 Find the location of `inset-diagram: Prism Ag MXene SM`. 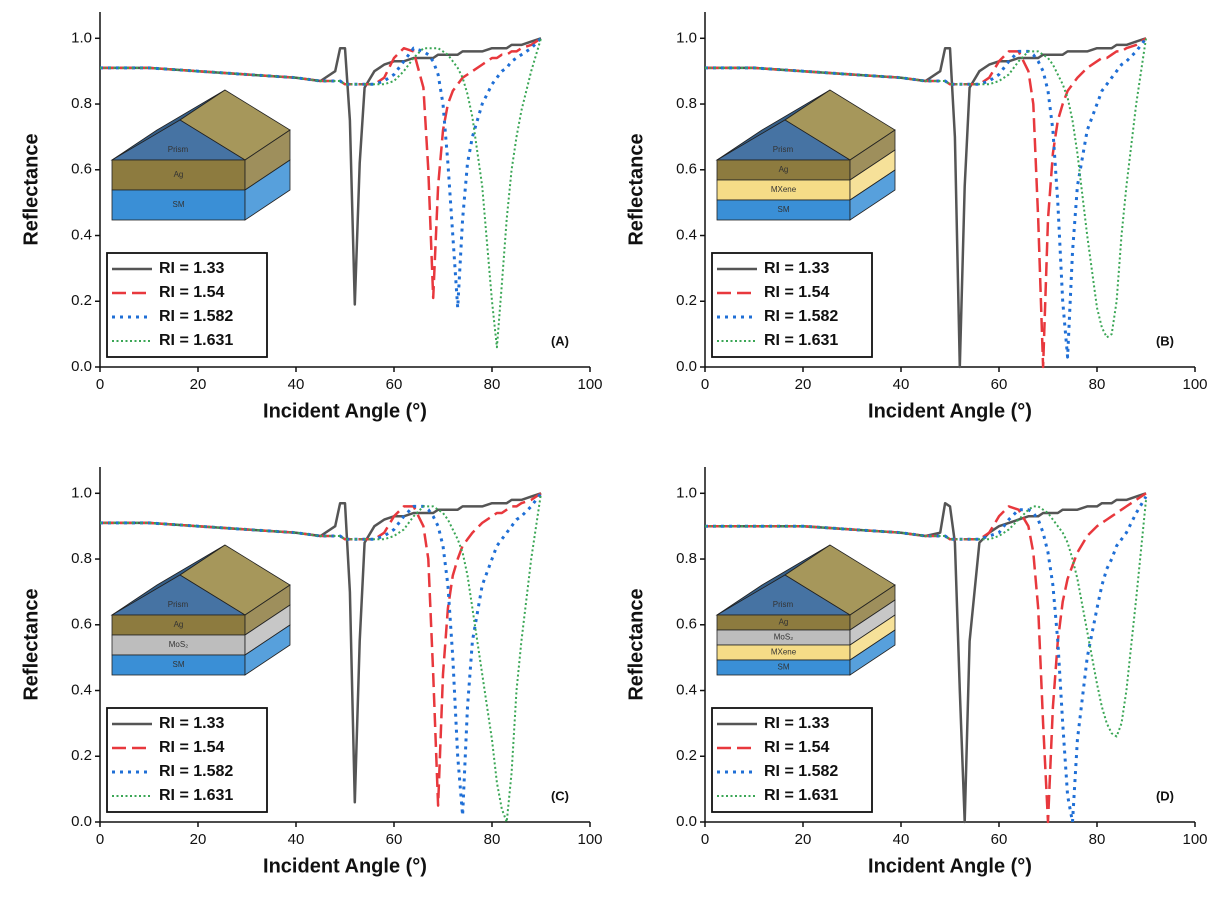

inset-diagram: Prism Ag MXene SM is located at coordinates (805, 155).